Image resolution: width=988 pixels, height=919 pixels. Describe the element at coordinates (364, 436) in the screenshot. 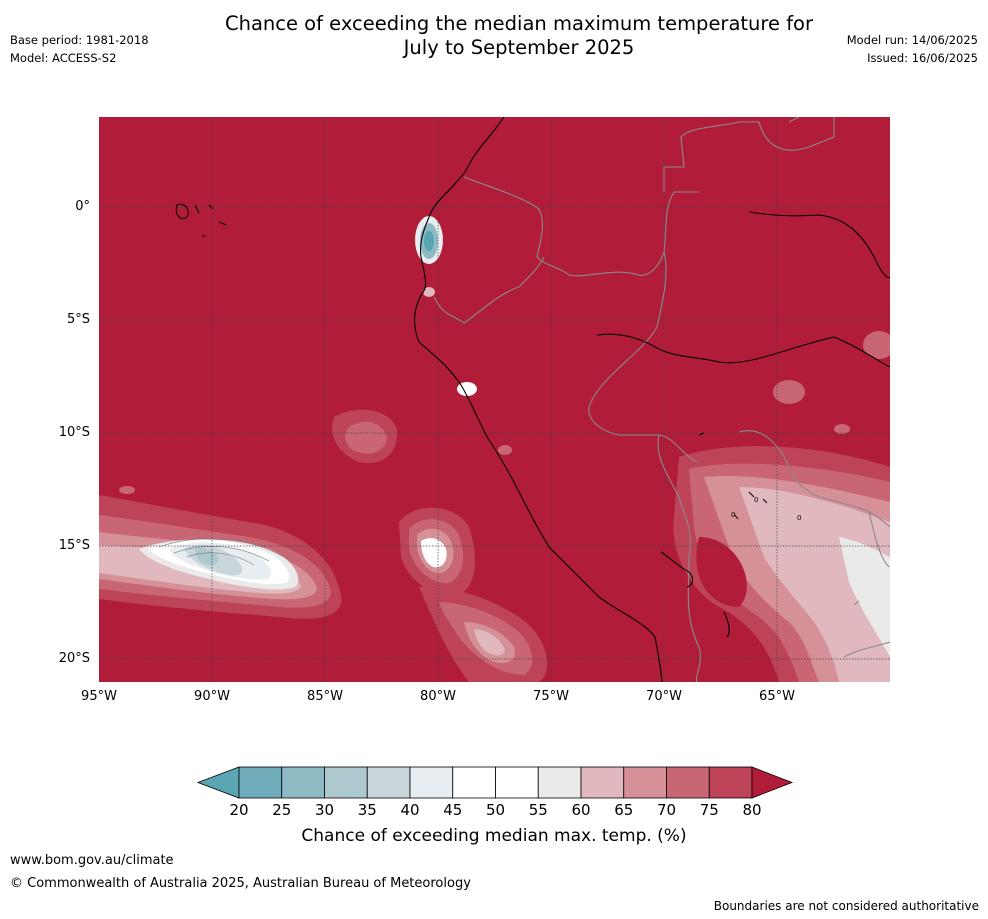

I see `anomaly-83w` at that location.